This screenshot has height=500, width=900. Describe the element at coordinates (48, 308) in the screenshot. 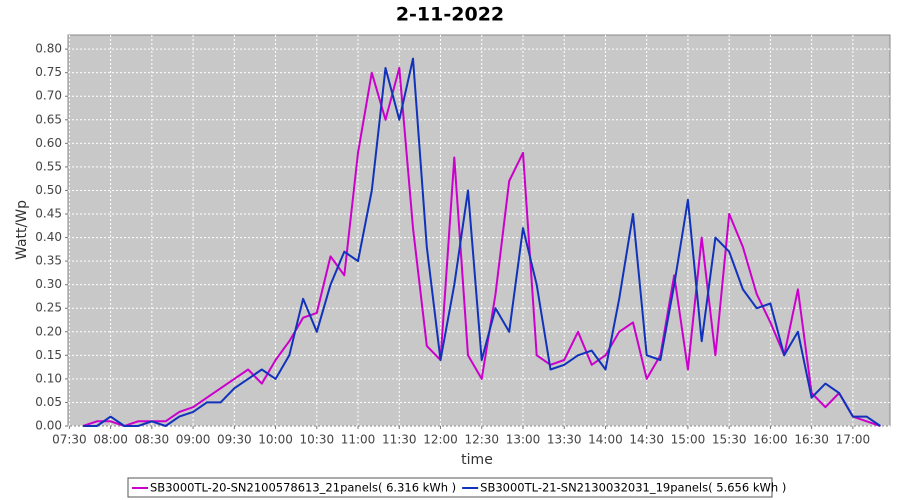

I see `y-tick-label: 0.25` at that location.